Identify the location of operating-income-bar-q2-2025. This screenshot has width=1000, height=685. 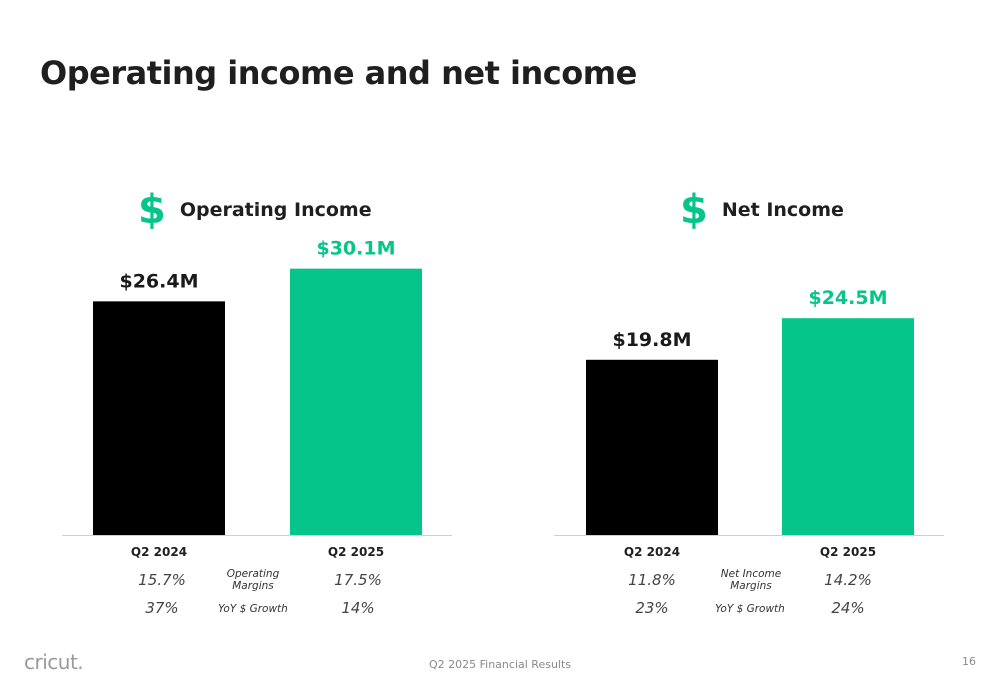
(356, 401).